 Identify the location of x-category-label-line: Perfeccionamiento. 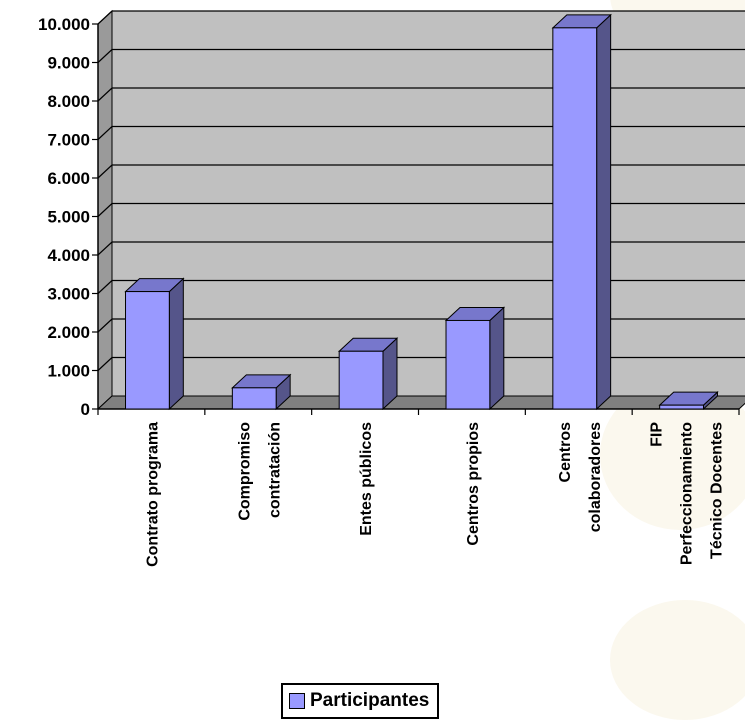
(687, 493).